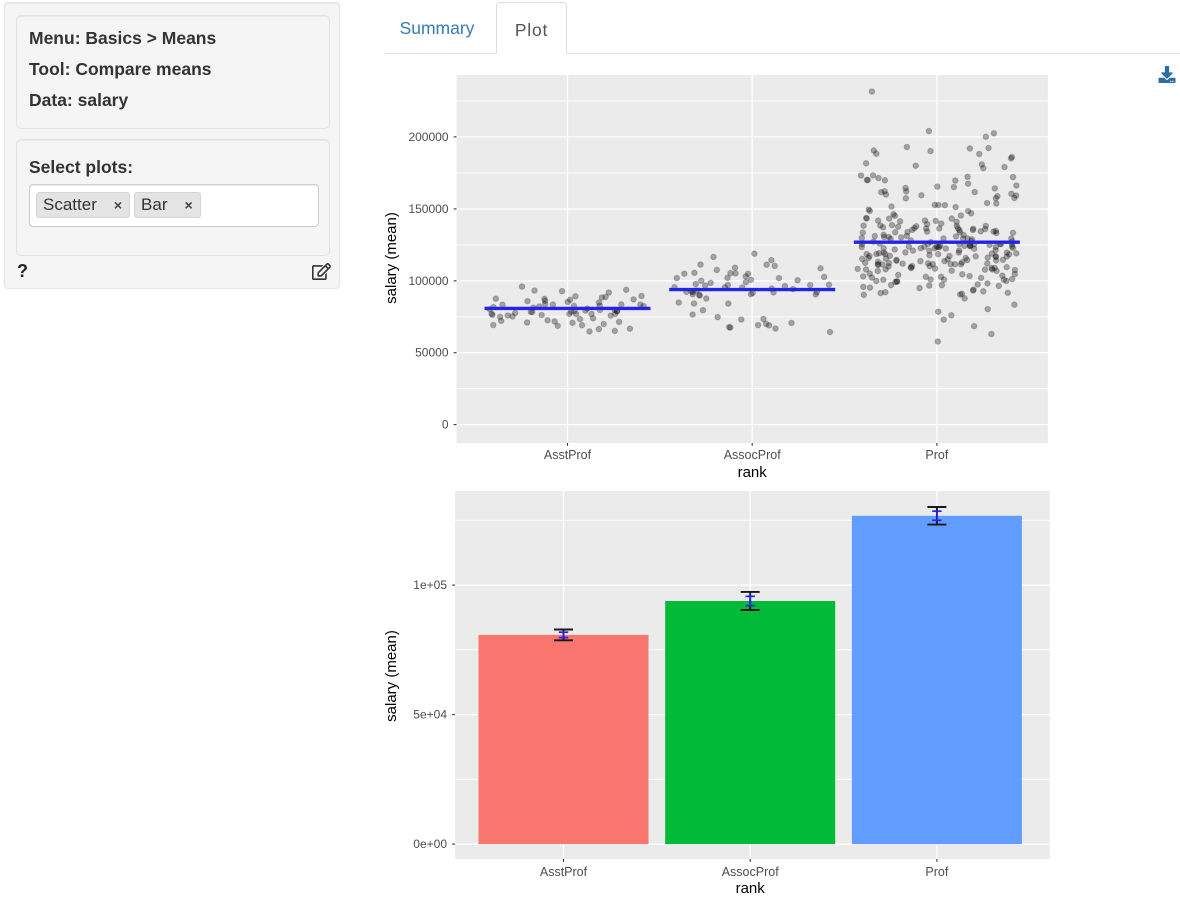 The width and height of the screenshot is (1180, 902). Describe the element at coordinates (428, 209) in the screenshot. I see `svg-text: 150000` at that location.